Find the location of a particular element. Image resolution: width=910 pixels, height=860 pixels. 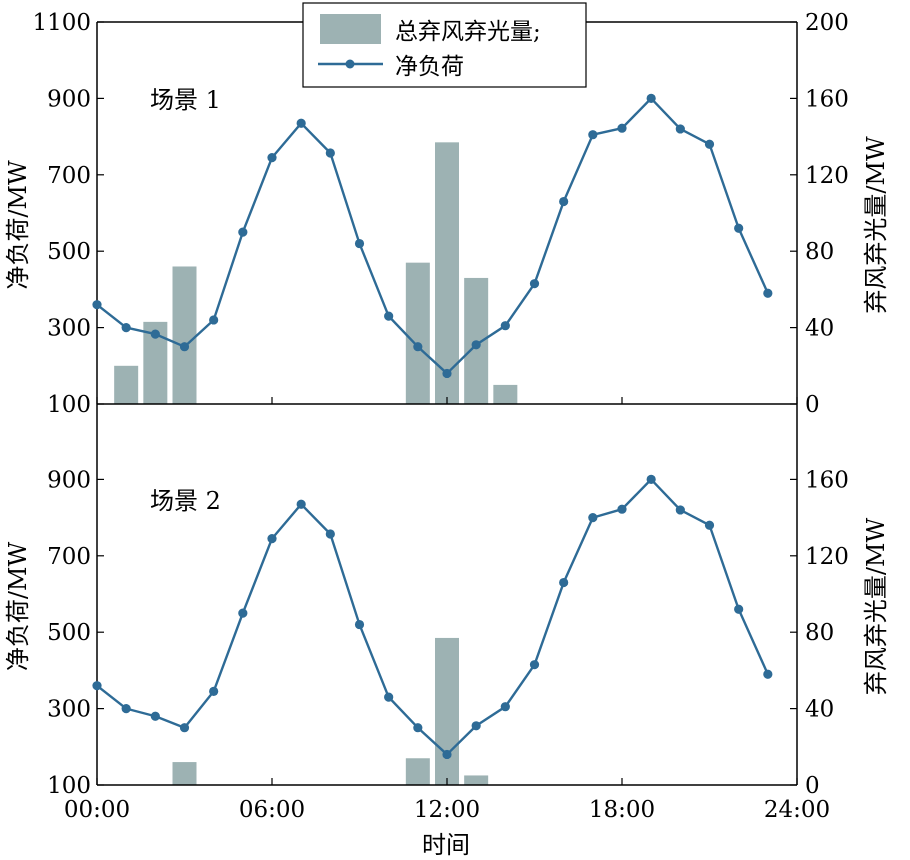

scenario-2-right-axis-label: 弃风弃光量/MW is located at coordinates (876, 607).